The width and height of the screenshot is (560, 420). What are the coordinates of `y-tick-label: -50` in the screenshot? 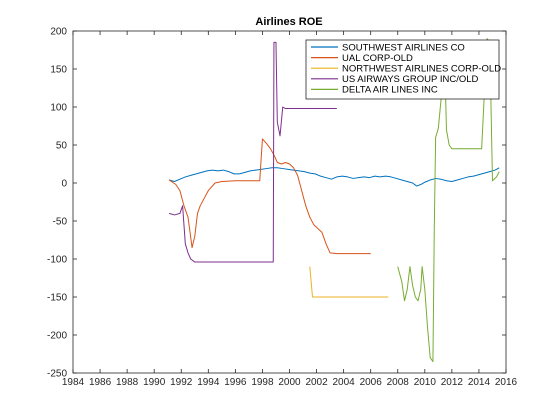 It's located at (60, 222).